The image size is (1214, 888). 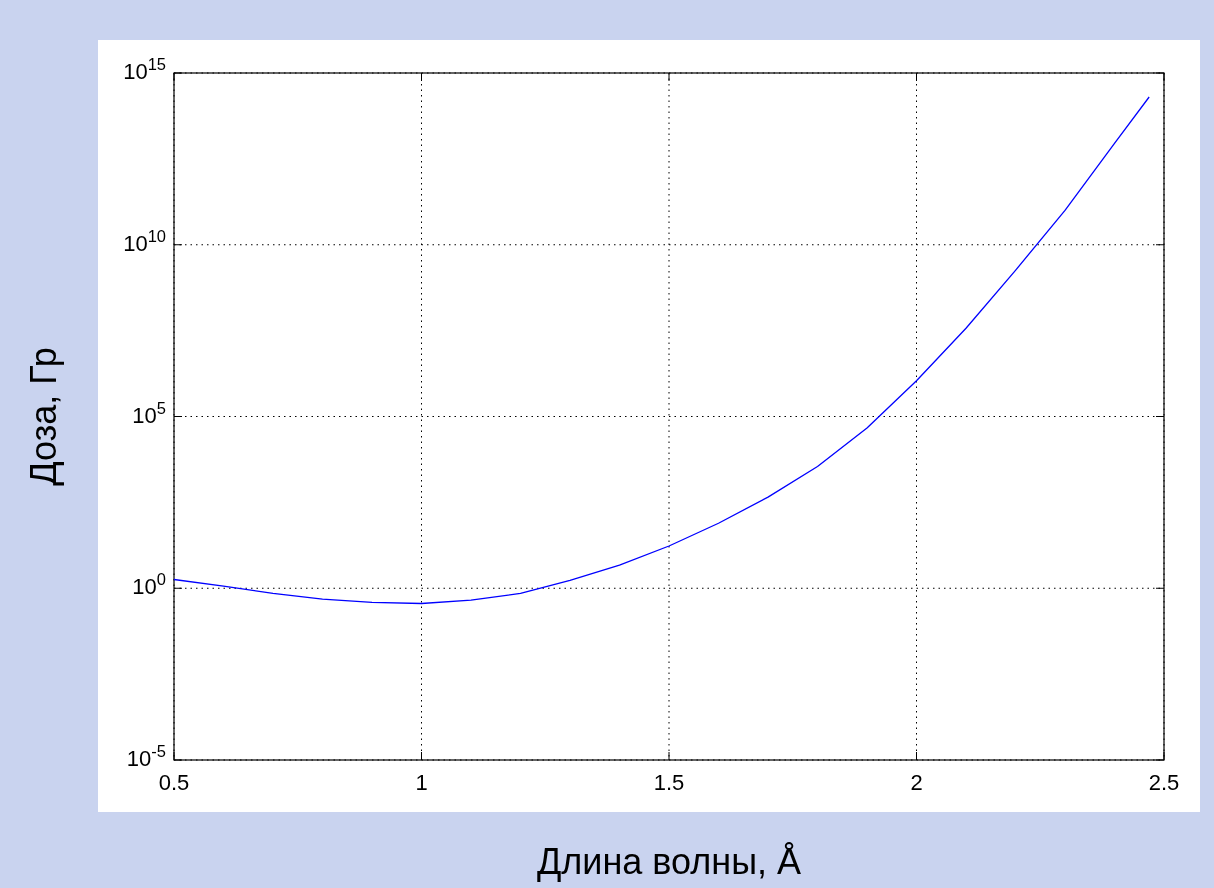 What do you see at coordinates (1164, 782) in the screenshot?
I see `x-tick-label: 2.5` at bounding box center [1164, 782].